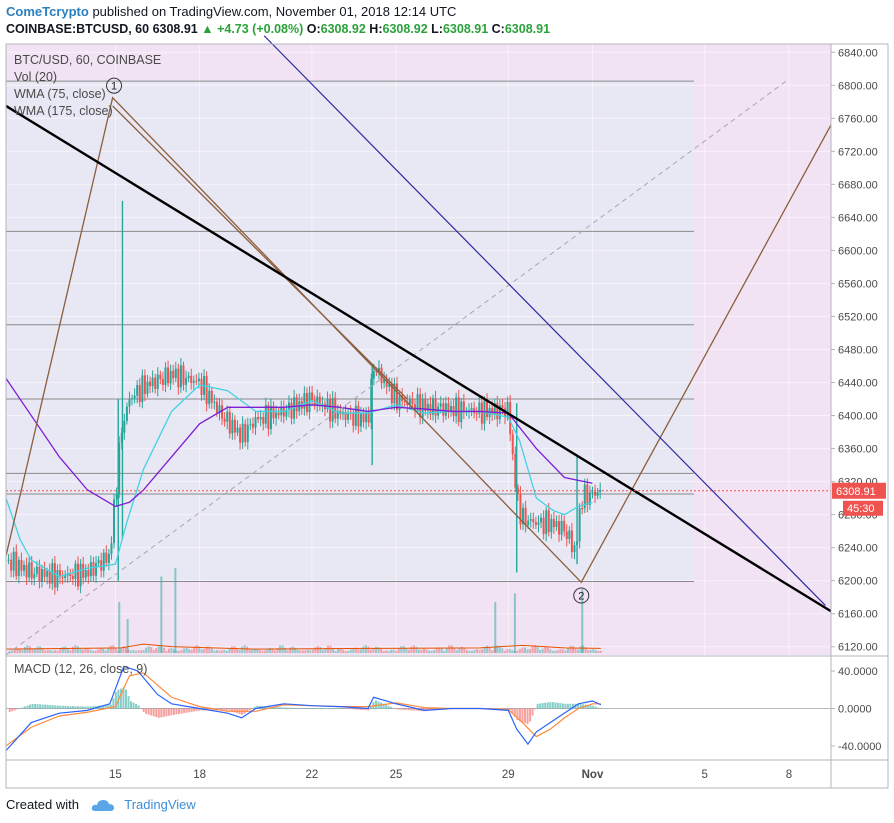  What do you see at coordinates (396, 775) in the screenshot?
I see `time-tick-label: 25` at bounding box center [396, 775].